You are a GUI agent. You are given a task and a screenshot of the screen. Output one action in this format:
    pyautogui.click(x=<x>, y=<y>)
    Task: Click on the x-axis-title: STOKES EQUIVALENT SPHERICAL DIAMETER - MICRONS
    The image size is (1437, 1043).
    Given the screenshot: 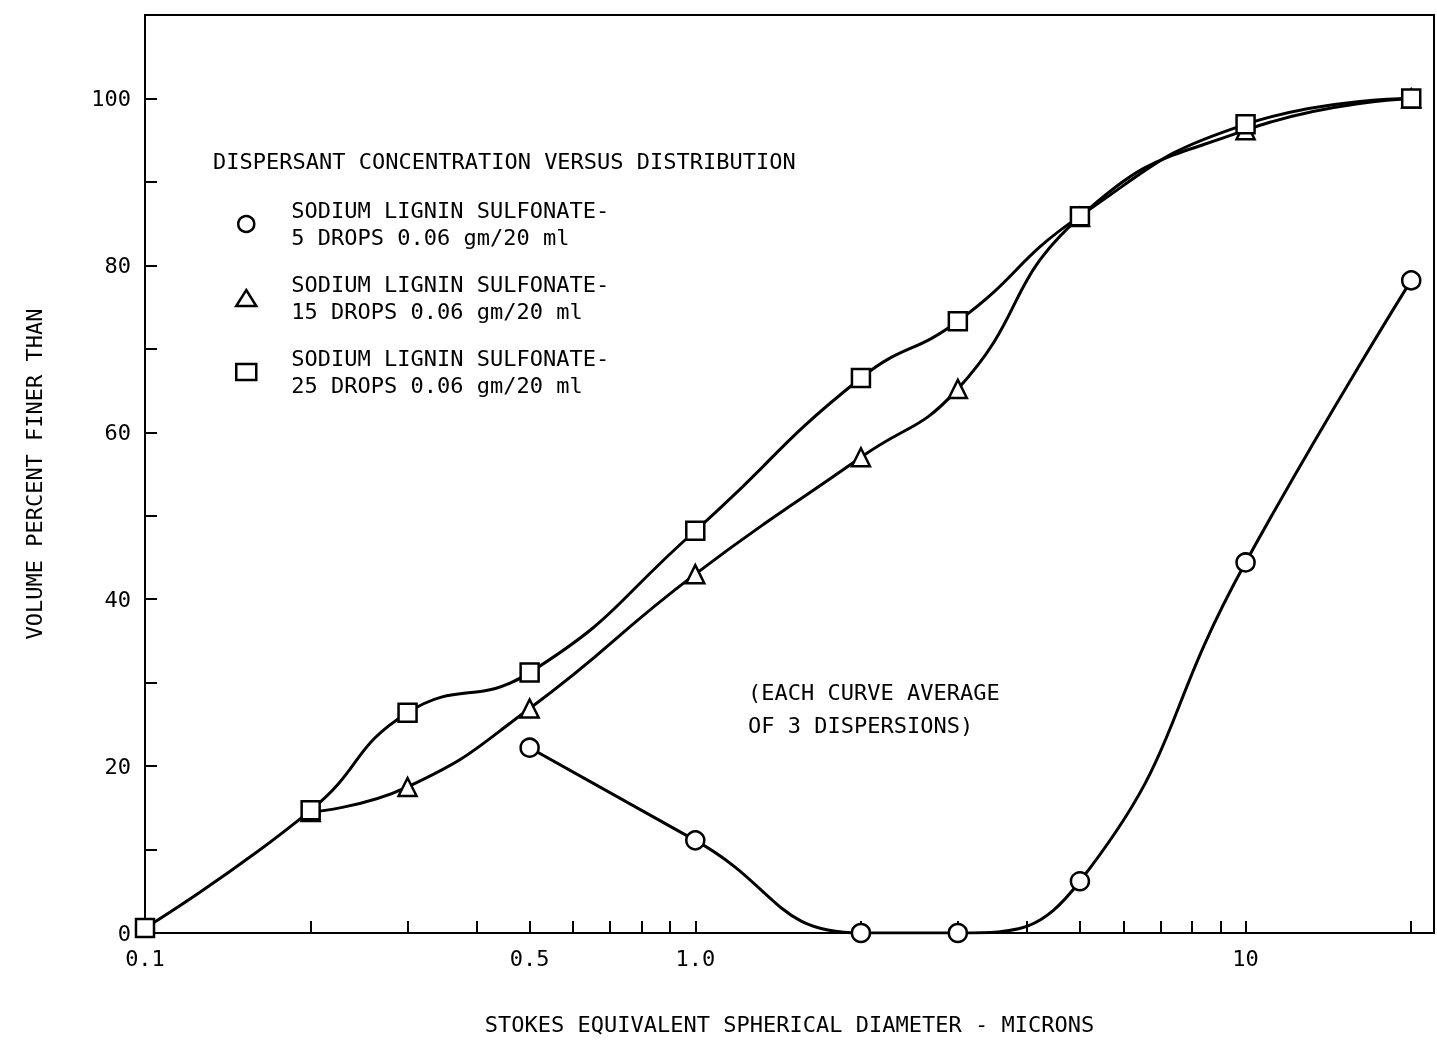 What is the action you would take?
    pyautogui.click(x=789, y=1024)
    